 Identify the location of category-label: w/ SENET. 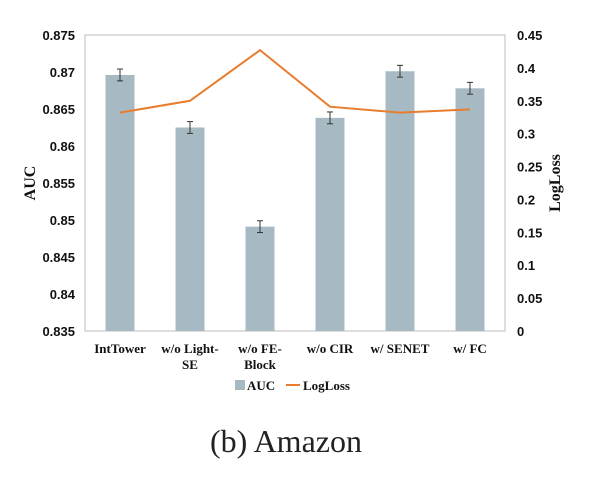
(400, 348).